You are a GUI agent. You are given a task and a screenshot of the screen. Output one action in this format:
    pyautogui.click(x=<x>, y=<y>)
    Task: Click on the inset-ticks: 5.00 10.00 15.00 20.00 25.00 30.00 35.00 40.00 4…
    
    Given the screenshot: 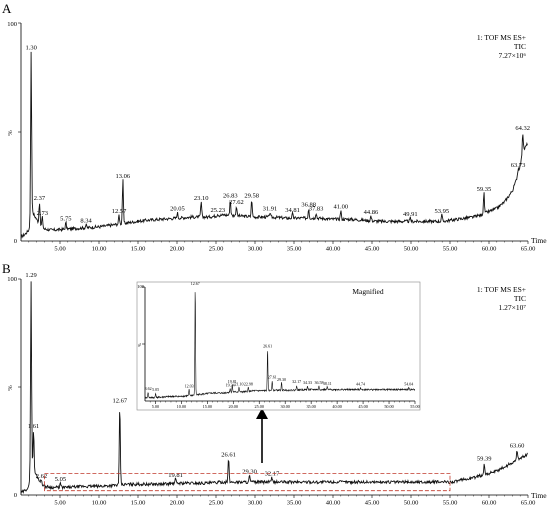 What is the action you would take?
    pyautogui.click(x=284, y=405)
    